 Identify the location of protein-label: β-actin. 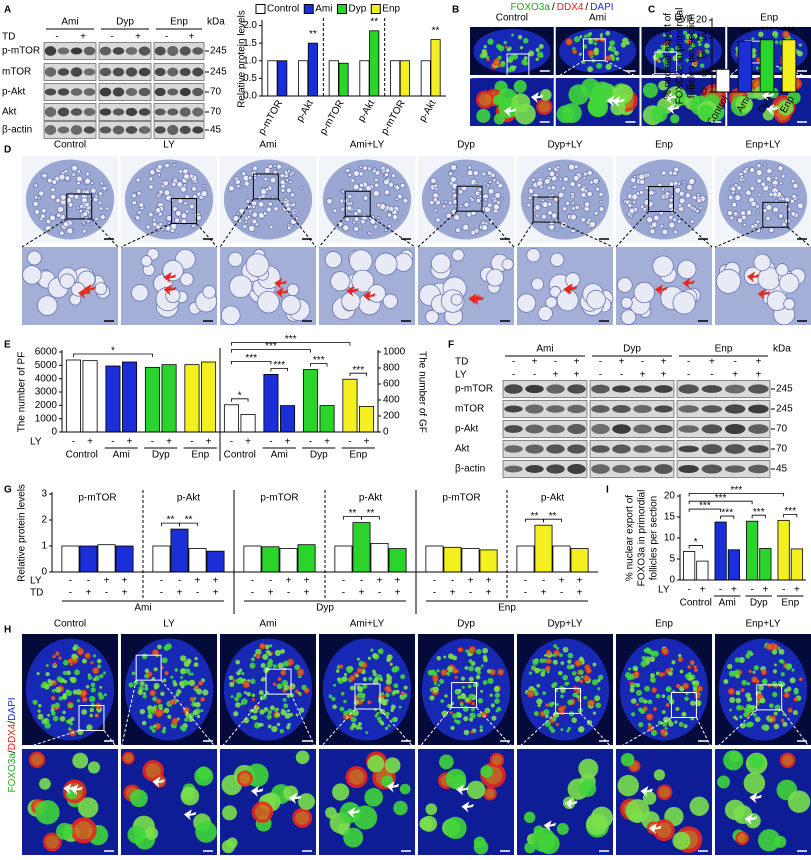
(470, 469).